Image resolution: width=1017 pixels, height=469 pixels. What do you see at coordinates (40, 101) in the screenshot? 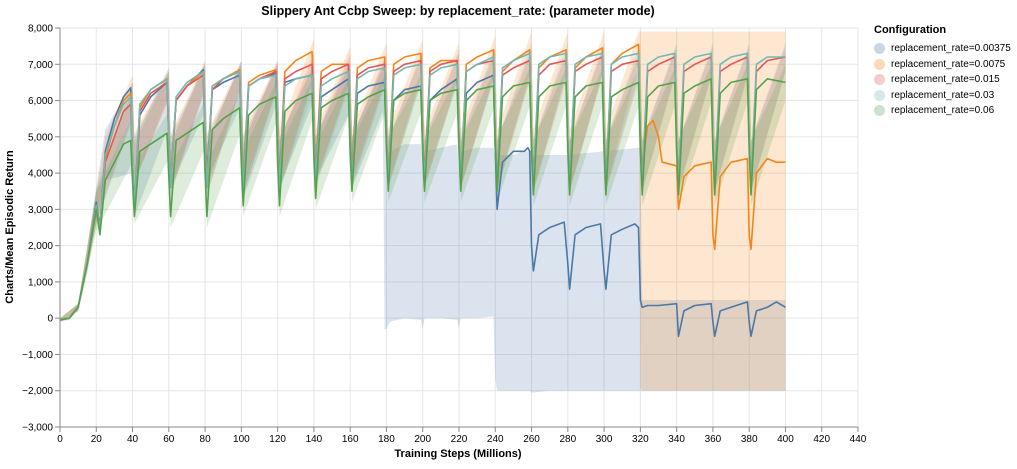
I see `y-tick-label: 6,000` at bounding box center [40, 101].